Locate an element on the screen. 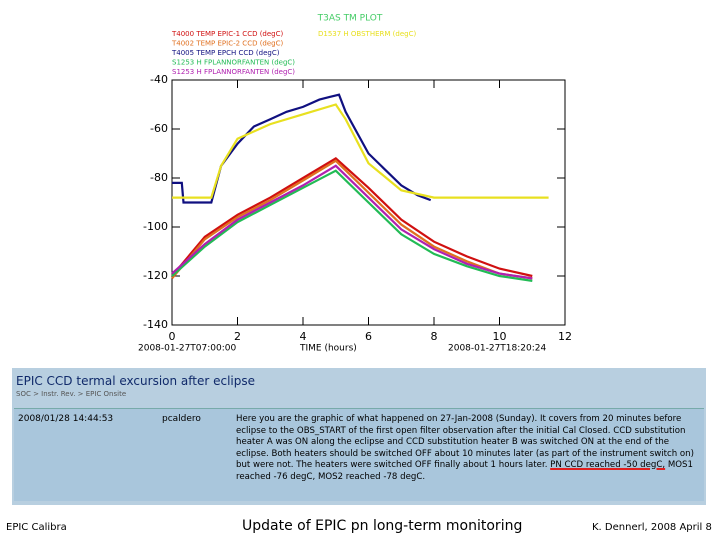  x-tick-label: 2 is located at coordinates (237, 336).